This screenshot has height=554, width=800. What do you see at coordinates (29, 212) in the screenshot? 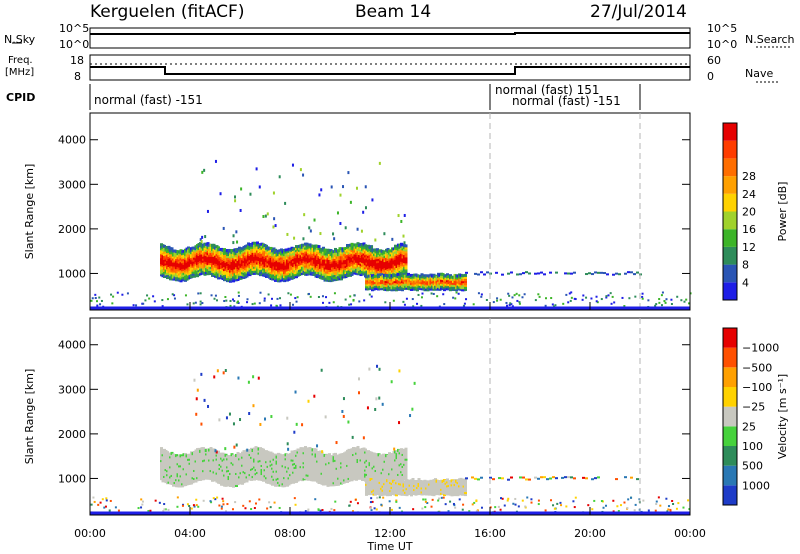
I see `y-axis-label: Slant Range [km]` at bounding box center [29, 212].